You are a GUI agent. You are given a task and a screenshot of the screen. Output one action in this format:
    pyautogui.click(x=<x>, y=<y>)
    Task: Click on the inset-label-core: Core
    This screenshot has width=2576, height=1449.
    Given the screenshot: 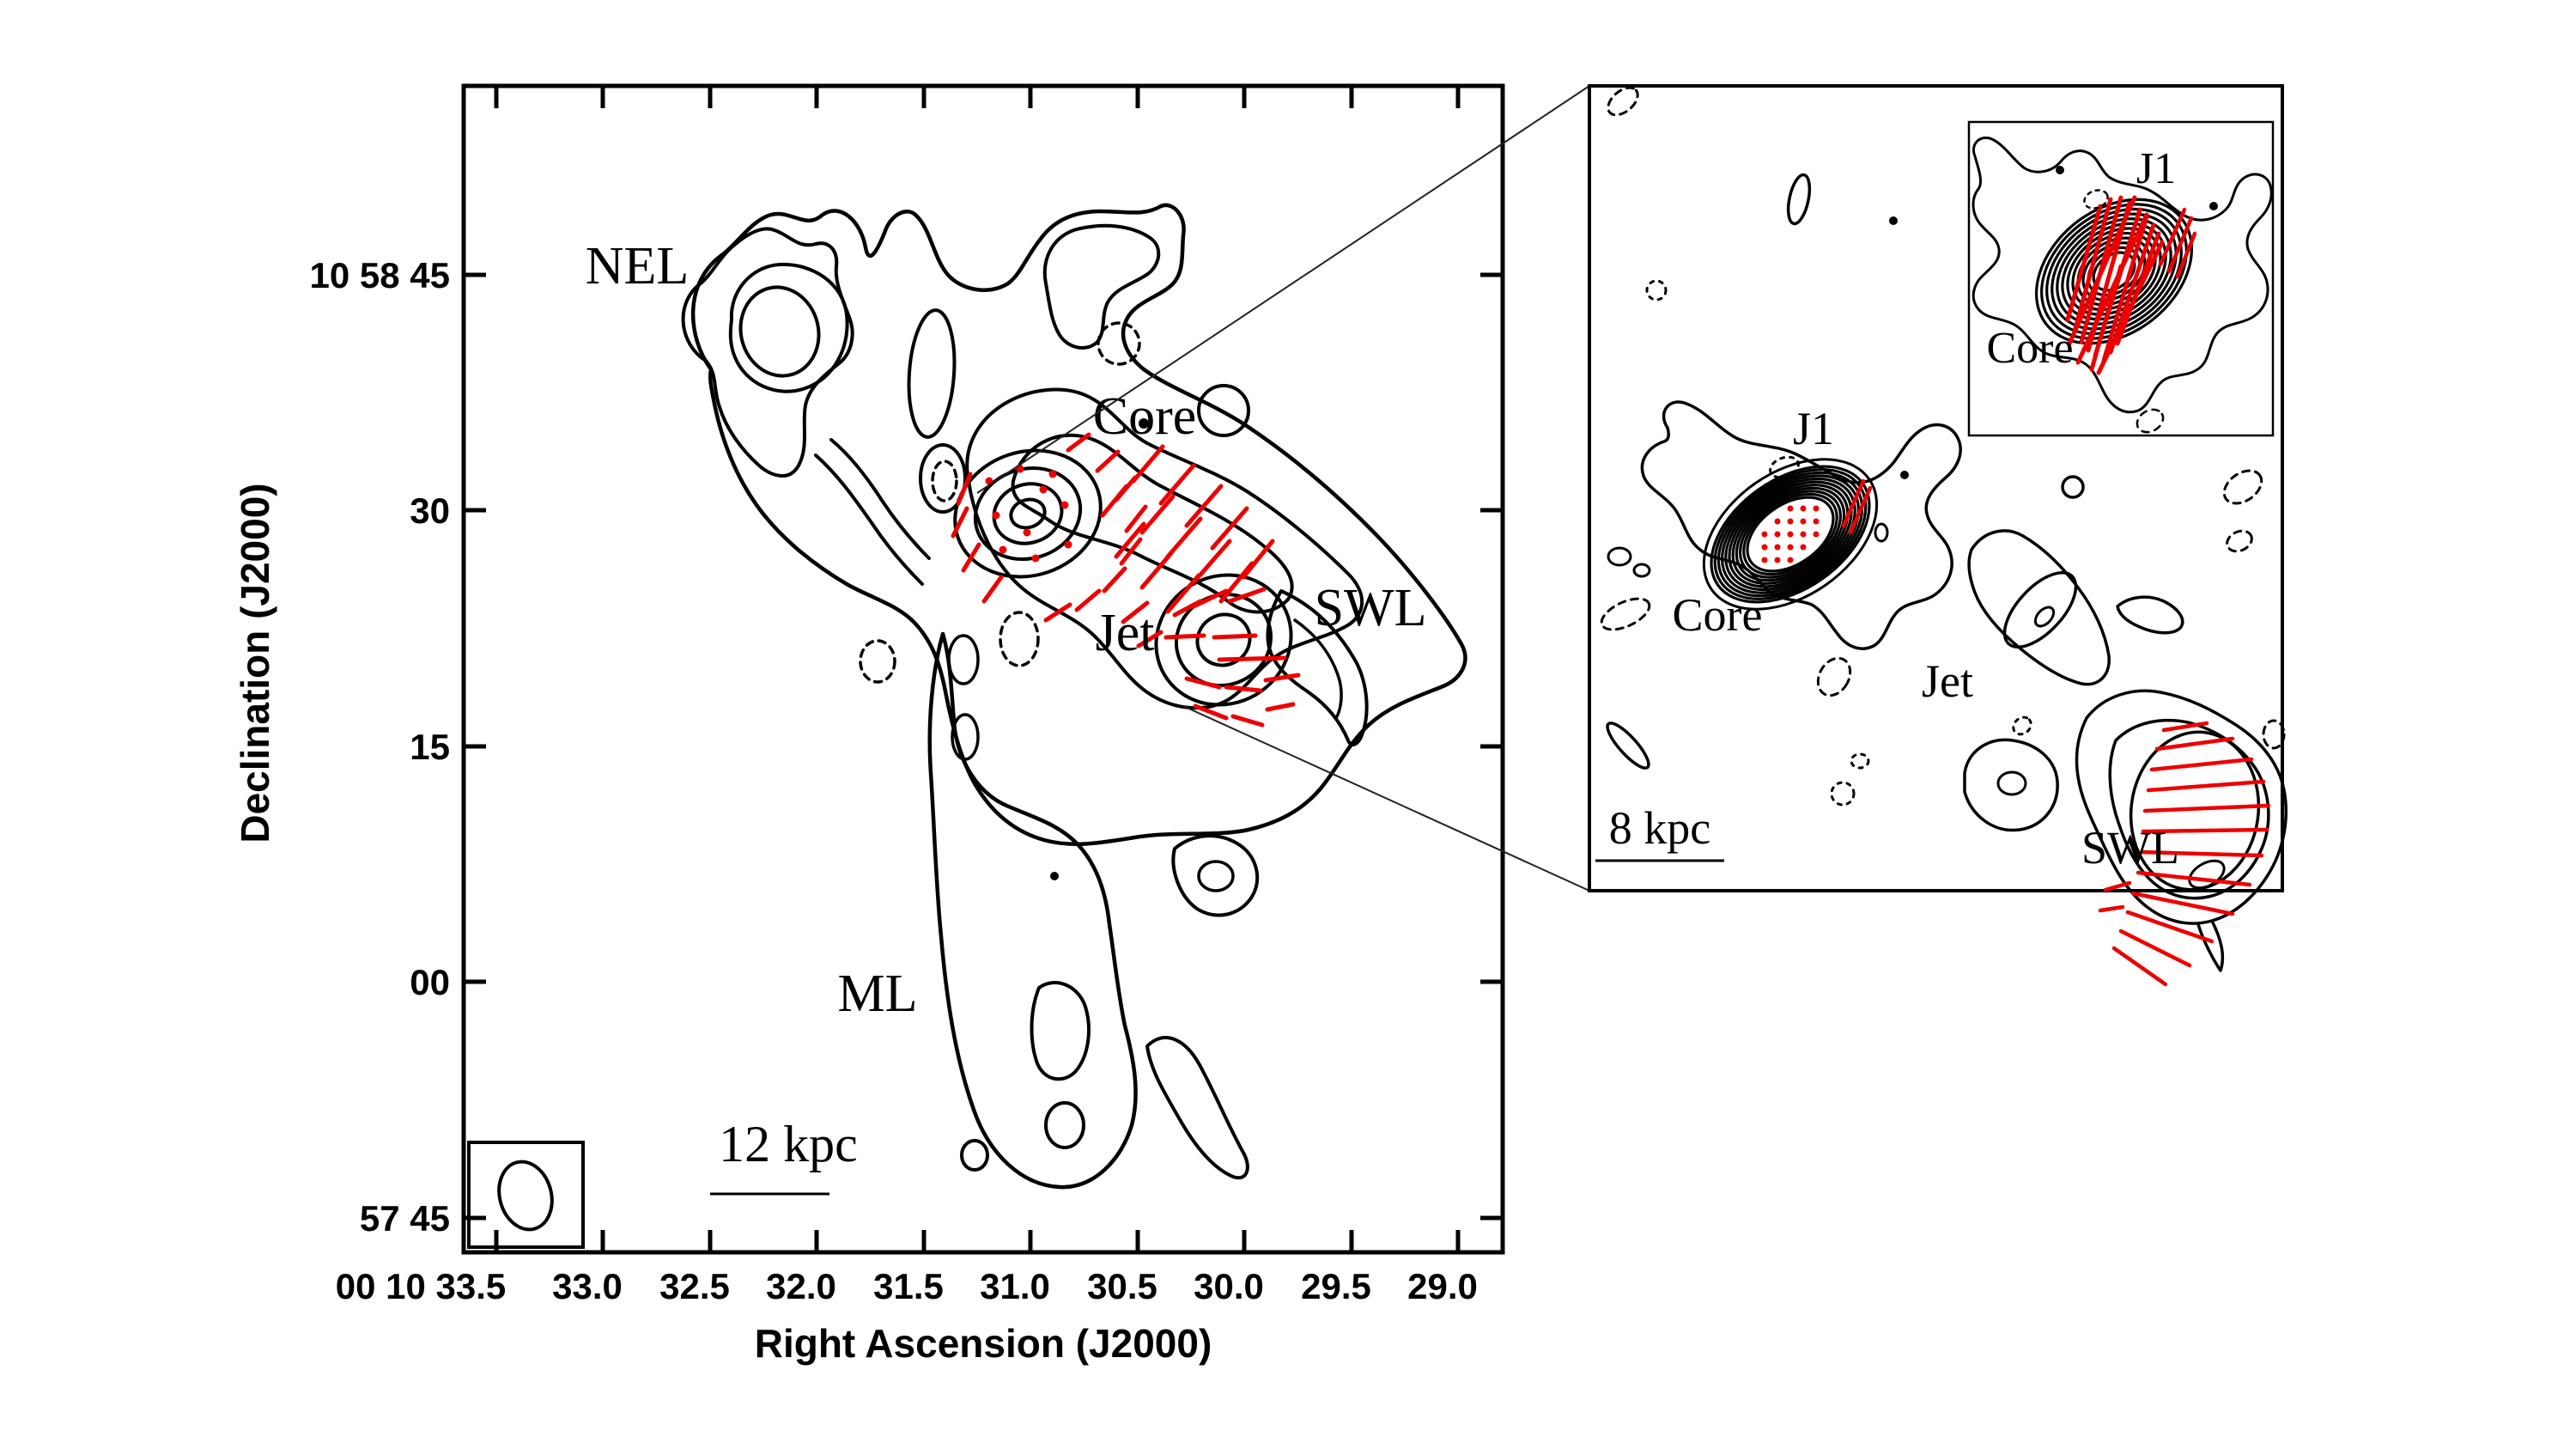 What is the action you would take?
    pyautogui.click(x=2029, y=348)
    